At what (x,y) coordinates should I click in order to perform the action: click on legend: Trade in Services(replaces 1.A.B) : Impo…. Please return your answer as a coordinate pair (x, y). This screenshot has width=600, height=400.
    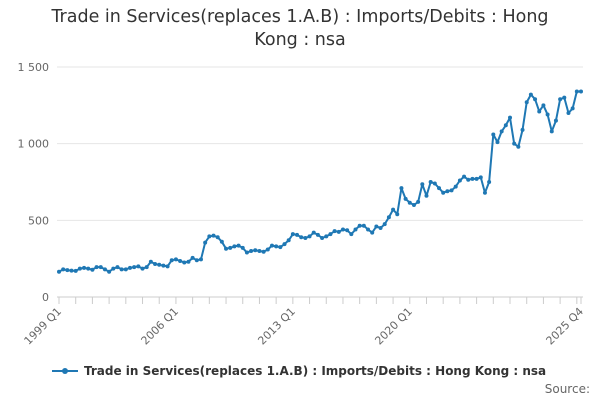
    Looking at the image, I should click on (299, 371).